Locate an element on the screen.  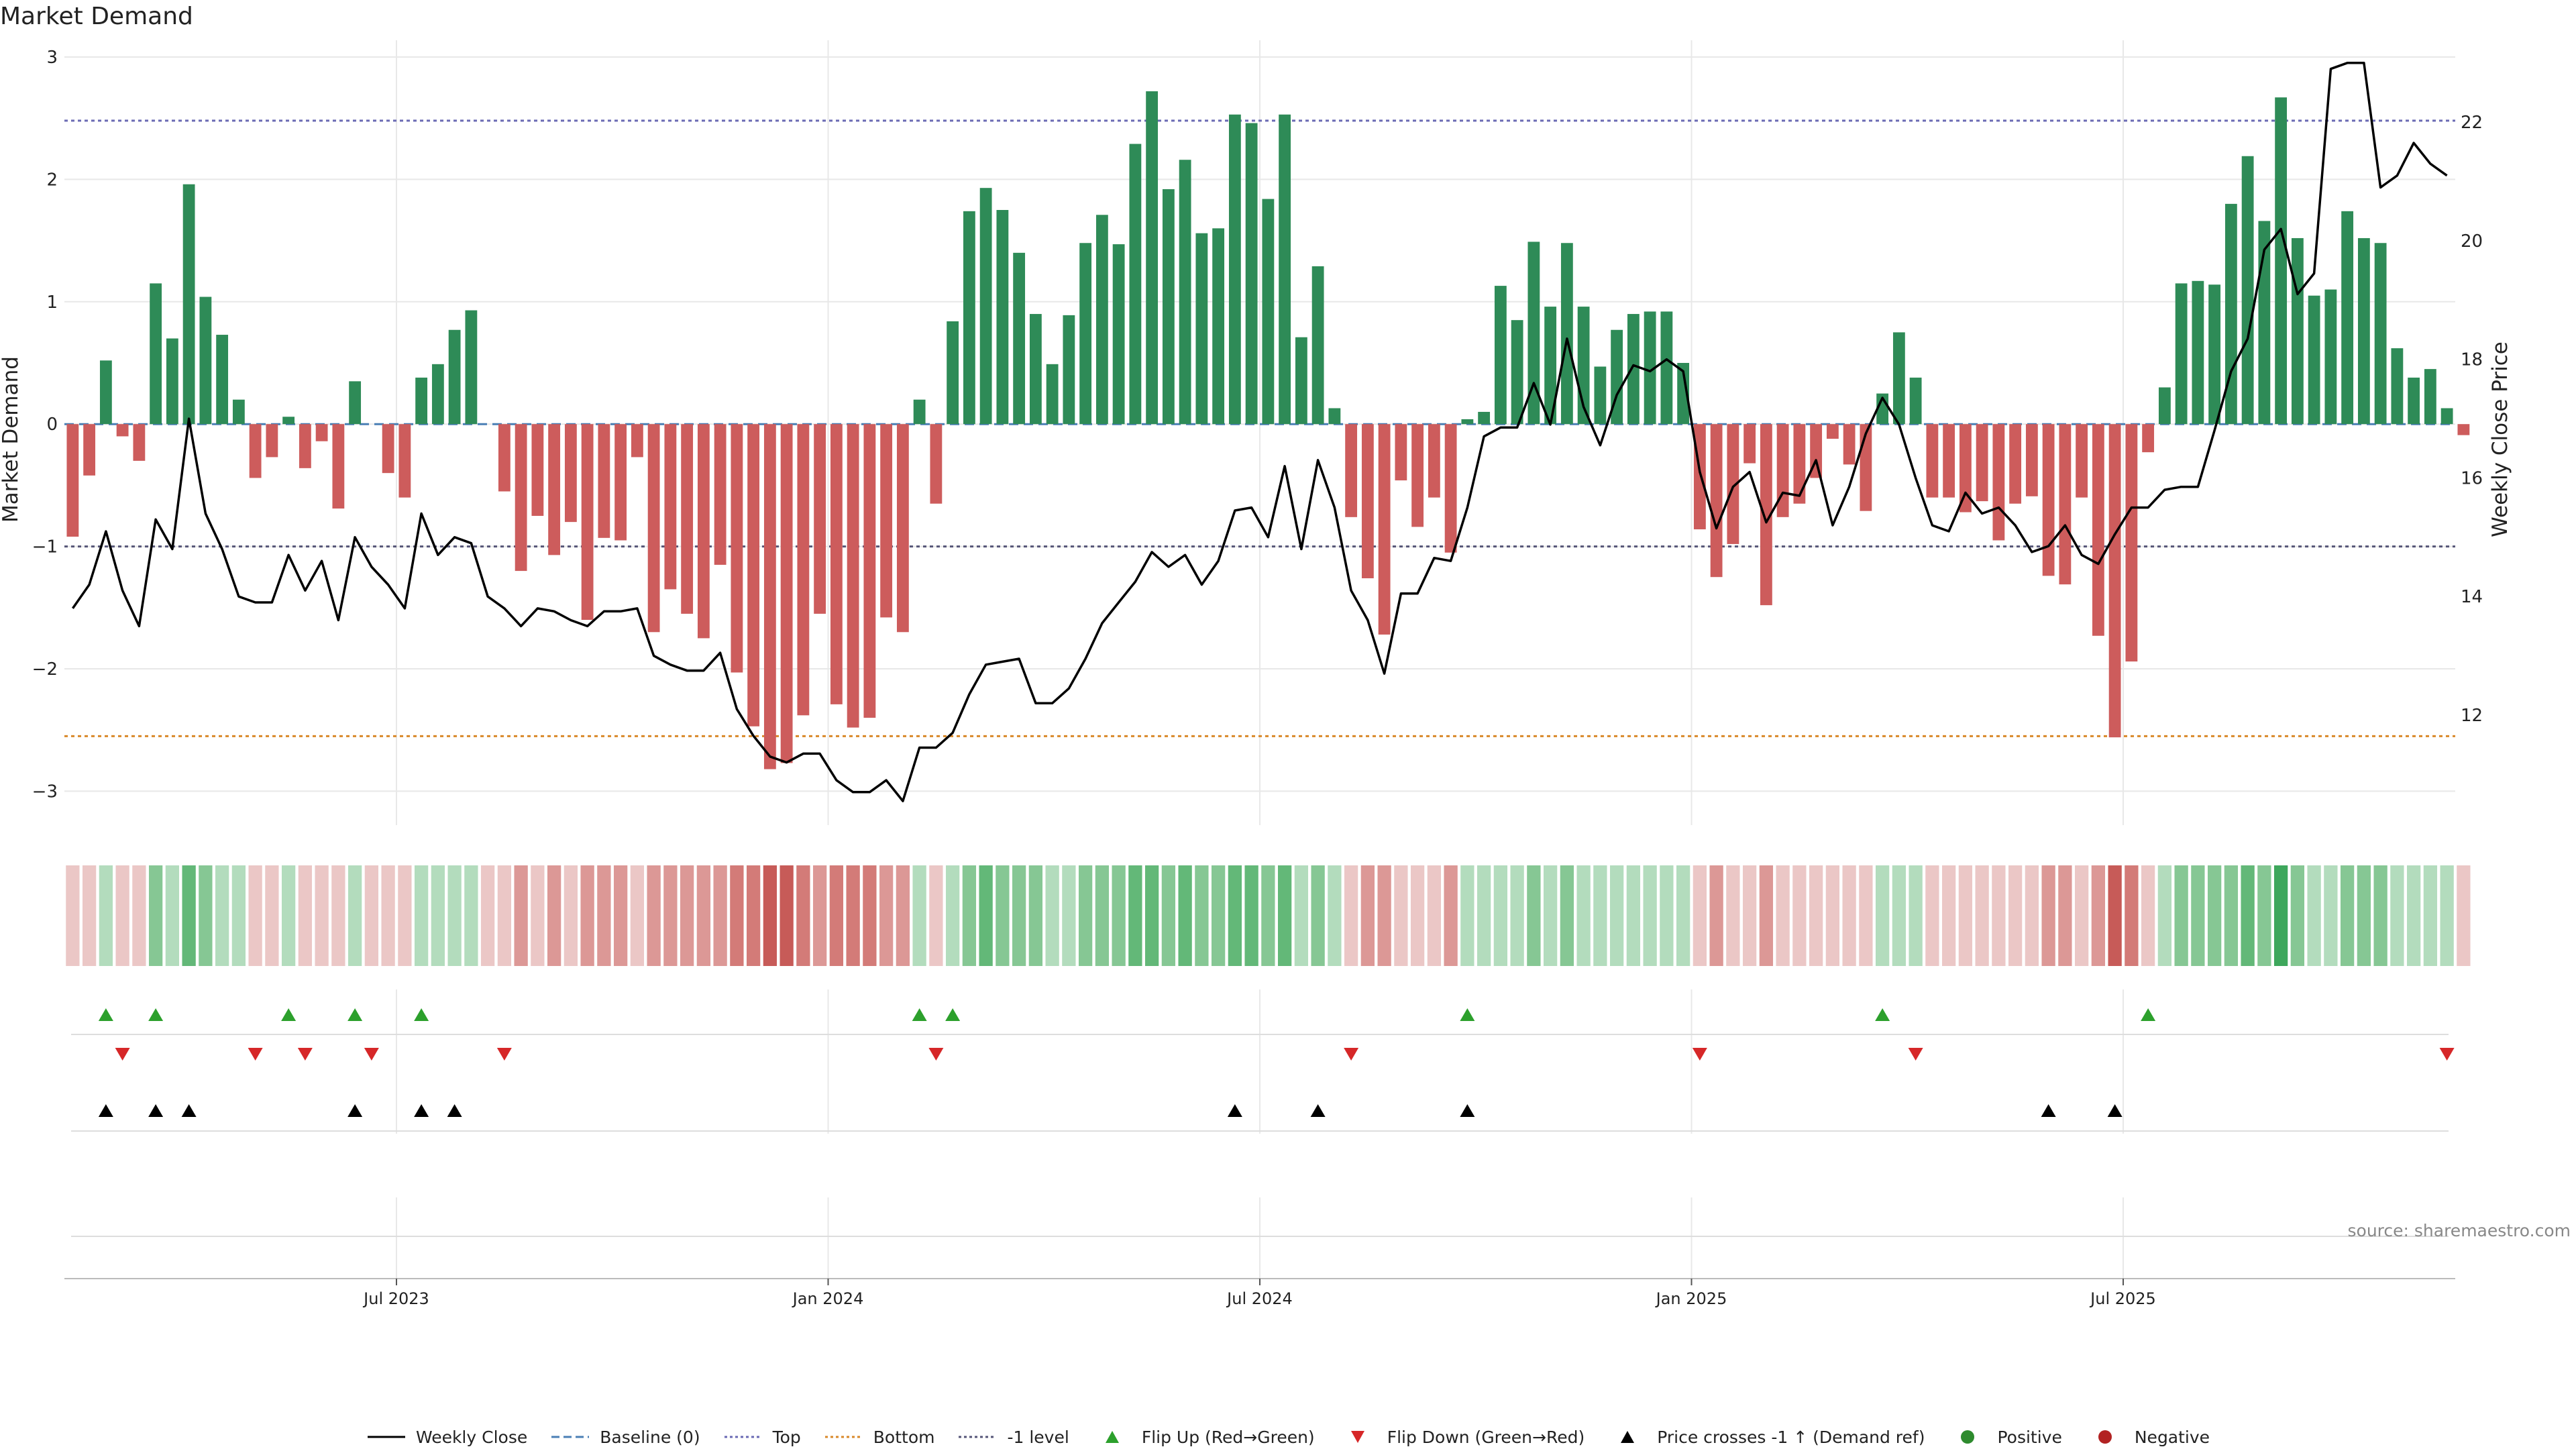
legend-item: Flip Up (Red→Green) is located at coordinates (1203, 1437).